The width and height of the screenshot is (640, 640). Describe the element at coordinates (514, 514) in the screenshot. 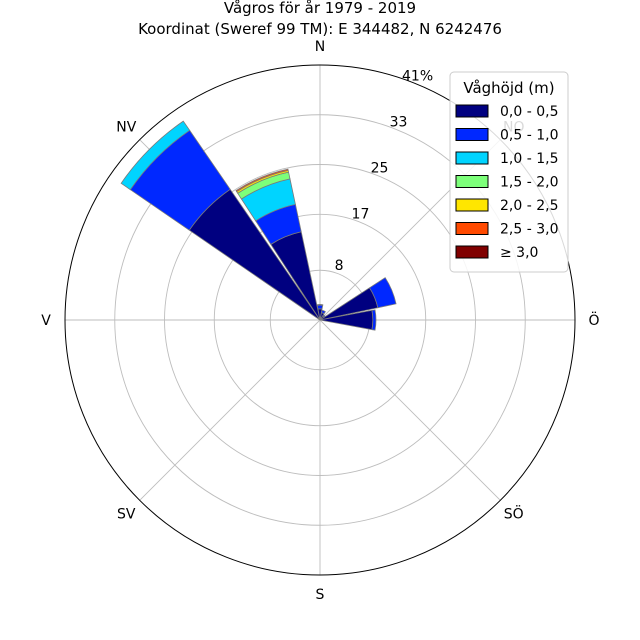

I see `direction-label: SÖ` at that location.